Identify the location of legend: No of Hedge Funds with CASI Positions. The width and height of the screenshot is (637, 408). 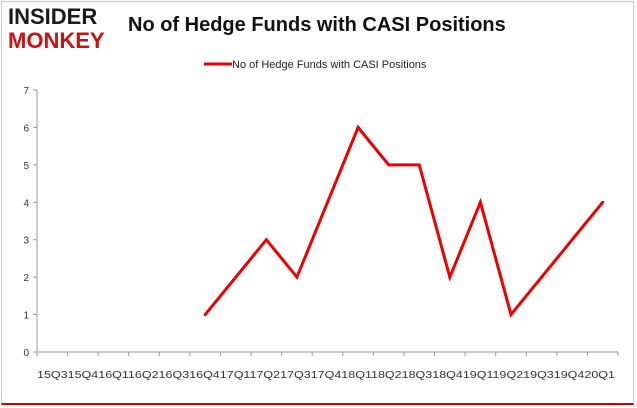
(315, 65).